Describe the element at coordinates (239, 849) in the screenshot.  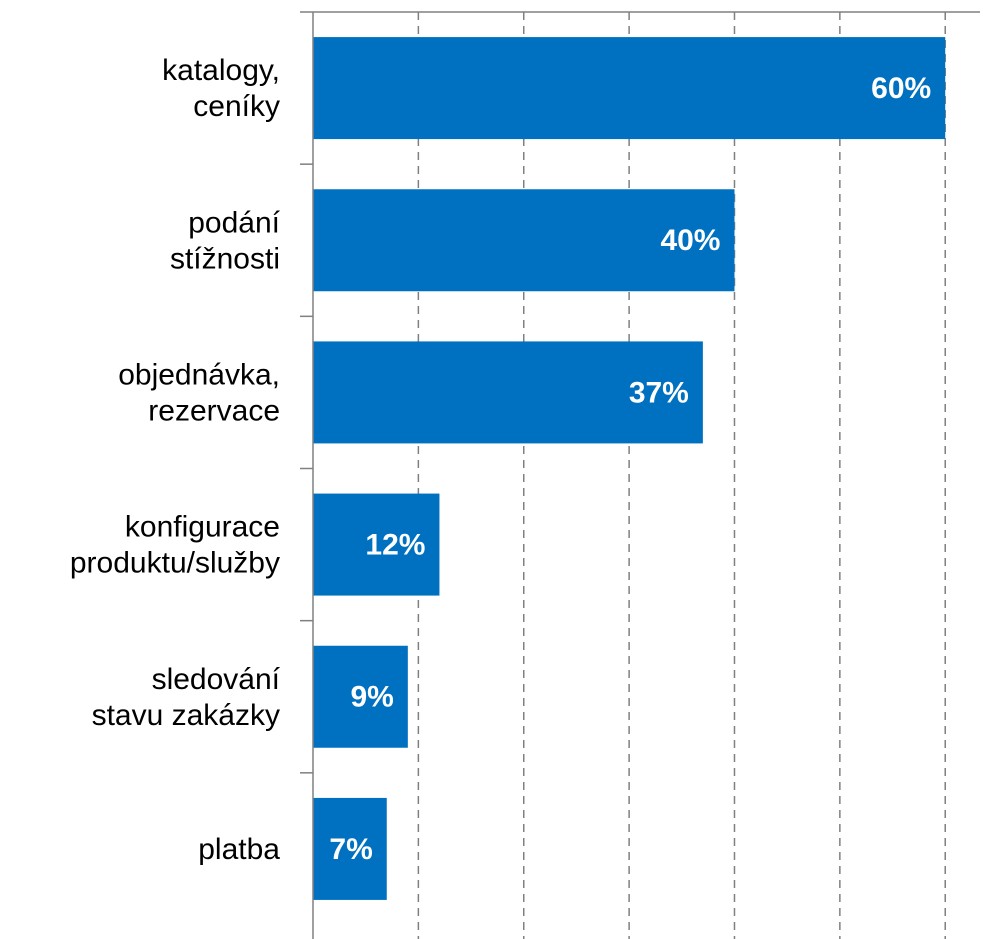
I see `category-label: platba` at that location.